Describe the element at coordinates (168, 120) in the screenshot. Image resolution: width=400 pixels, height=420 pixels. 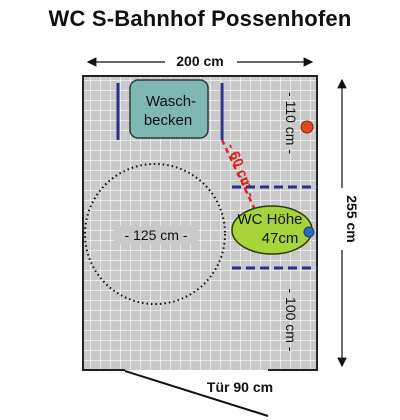
I see `sink-label-line2: becken` at that location.